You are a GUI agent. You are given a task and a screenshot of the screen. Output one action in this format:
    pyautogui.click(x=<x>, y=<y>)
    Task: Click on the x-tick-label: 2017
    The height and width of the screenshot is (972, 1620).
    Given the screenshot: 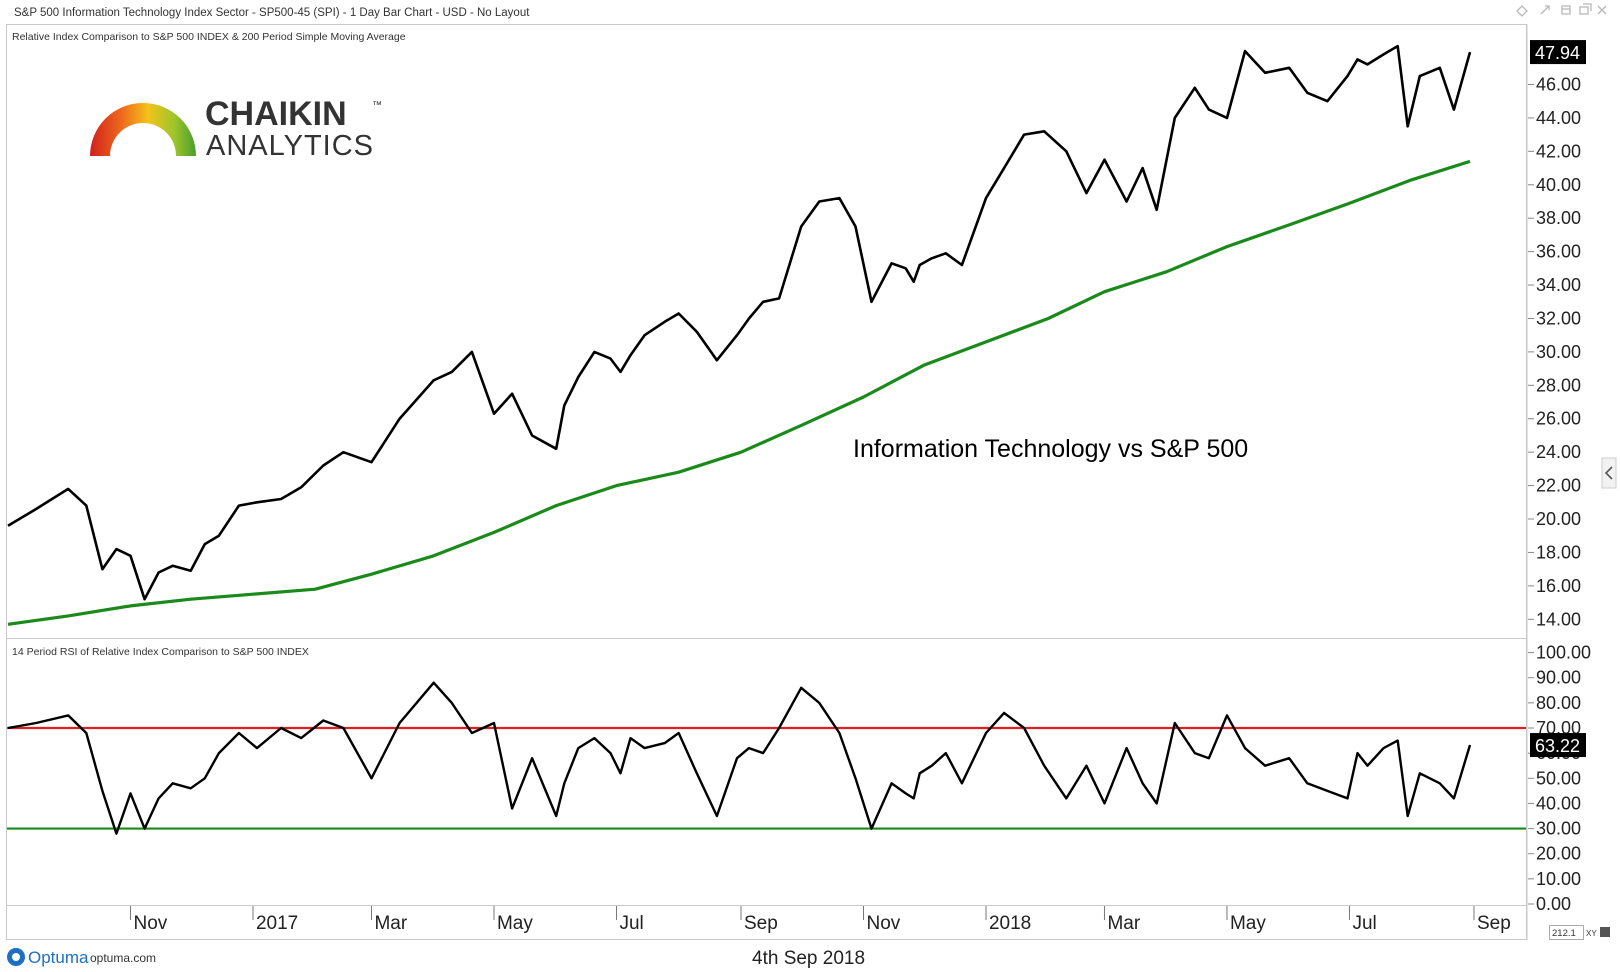 What is the action you would take?
    pyautogui.click(x=277, y=923)
    